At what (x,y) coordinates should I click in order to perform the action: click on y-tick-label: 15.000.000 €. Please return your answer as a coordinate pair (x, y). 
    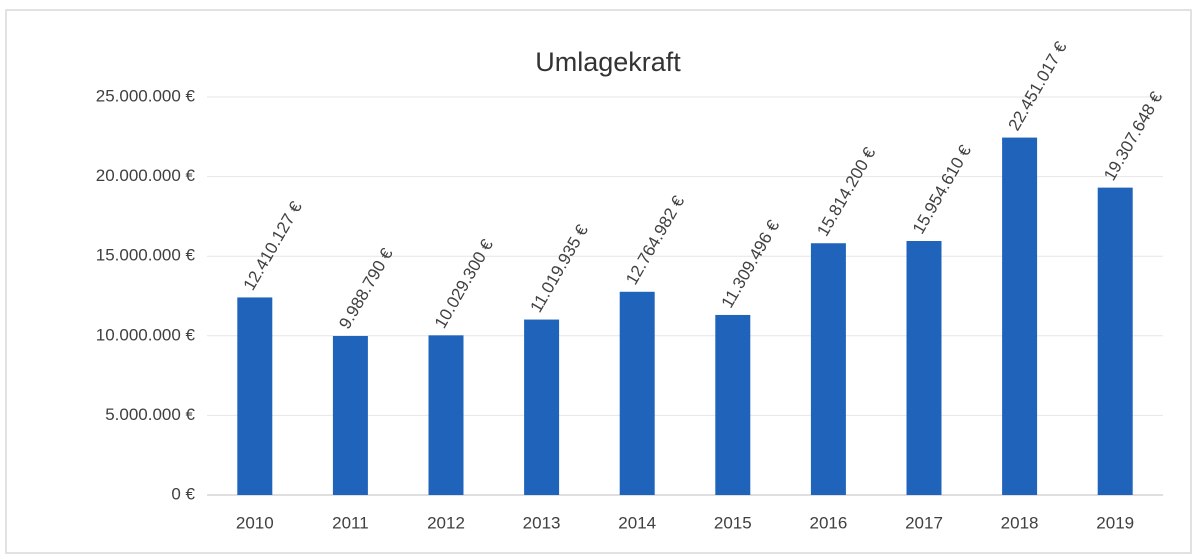
    Looking at the image, I should click on (146, 255).